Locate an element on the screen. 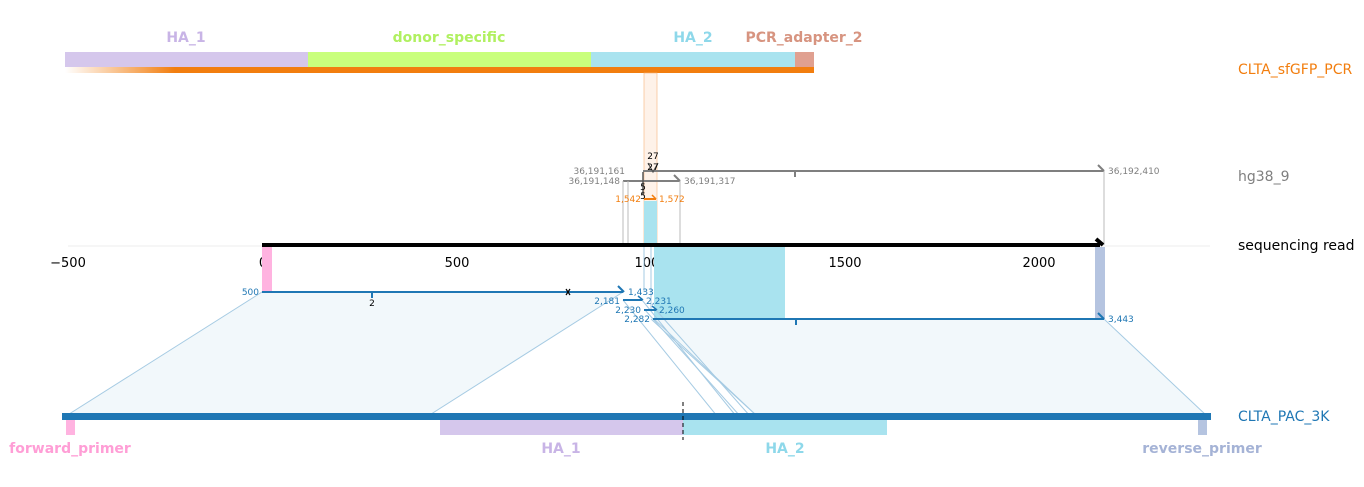 The image size is (1364, 487). read-name: sequencing read is located at coordinates (1296, 246).